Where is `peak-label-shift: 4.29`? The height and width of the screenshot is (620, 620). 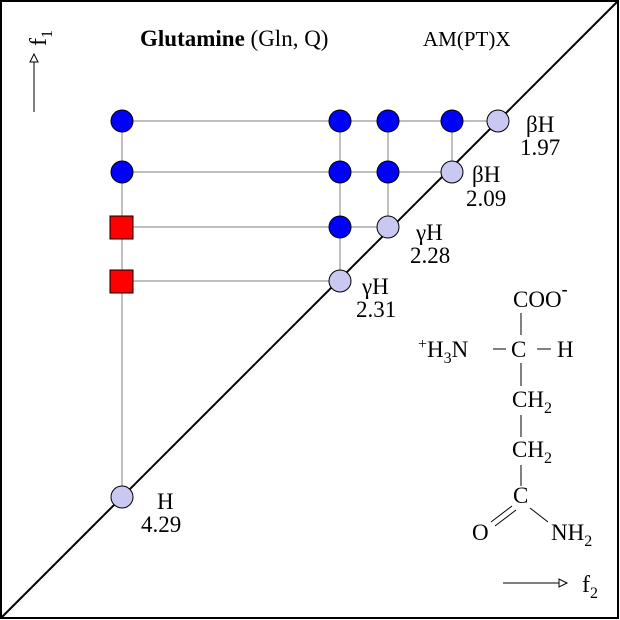
peak-label-shift: 4.29 is located at coordinates (161, 524).